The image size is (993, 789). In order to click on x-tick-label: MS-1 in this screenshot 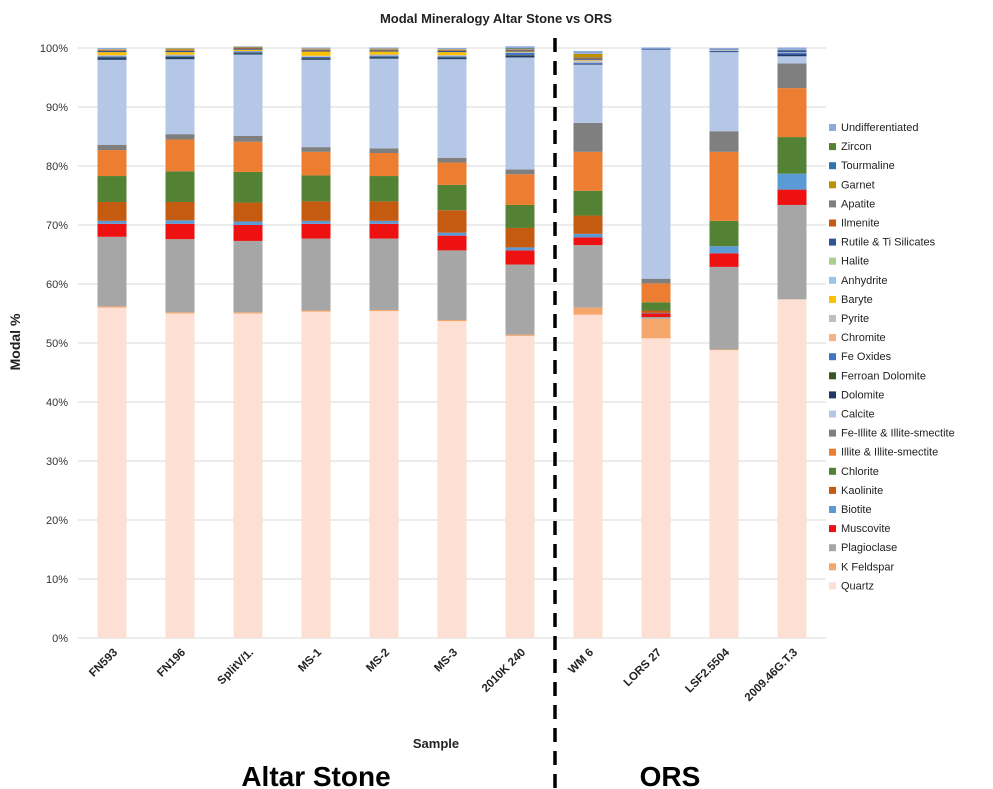, I will do `click(310, 660)`.